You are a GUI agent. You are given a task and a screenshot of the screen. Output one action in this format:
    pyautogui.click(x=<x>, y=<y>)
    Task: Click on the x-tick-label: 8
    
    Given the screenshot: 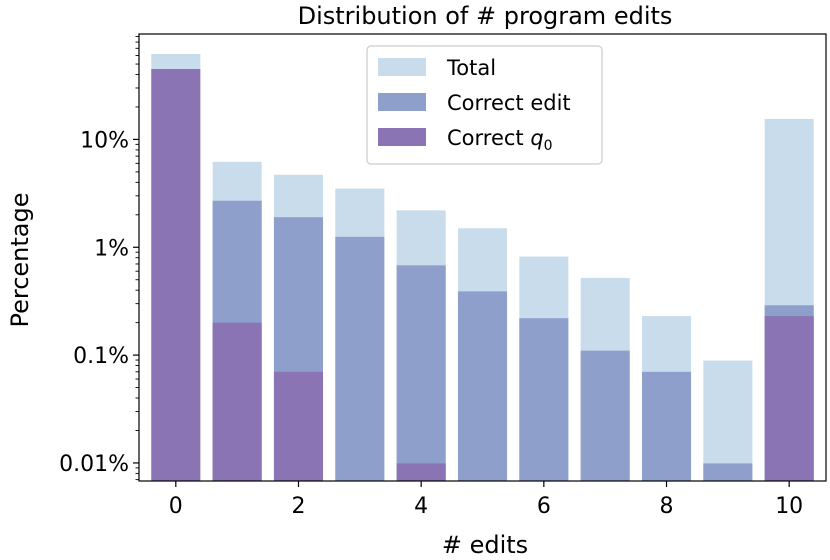 What is the action you would take?
    pyautogui.click(x=667, y=506)
    